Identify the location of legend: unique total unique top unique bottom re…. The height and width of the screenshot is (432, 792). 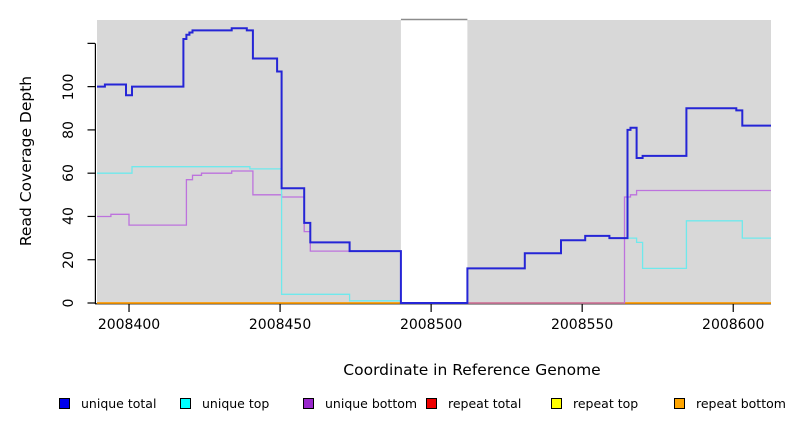
(396, 404).